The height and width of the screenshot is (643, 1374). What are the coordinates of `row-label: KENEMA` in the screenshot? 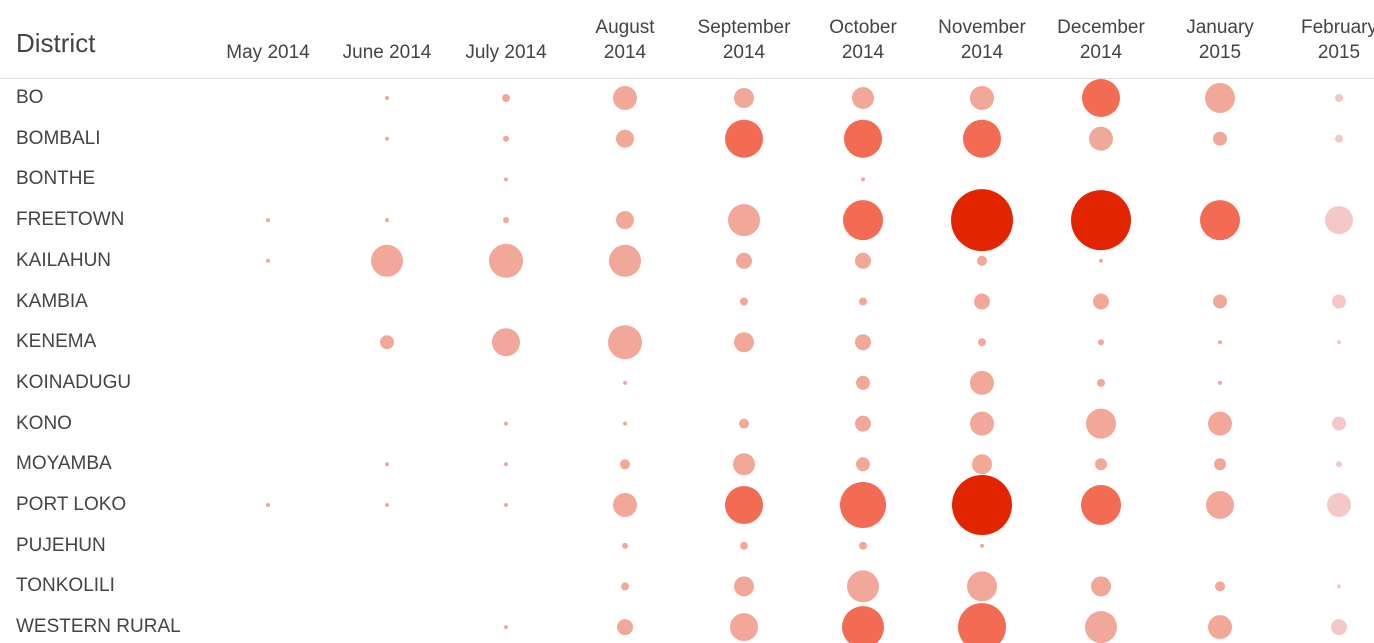 It's located at (56, 342).